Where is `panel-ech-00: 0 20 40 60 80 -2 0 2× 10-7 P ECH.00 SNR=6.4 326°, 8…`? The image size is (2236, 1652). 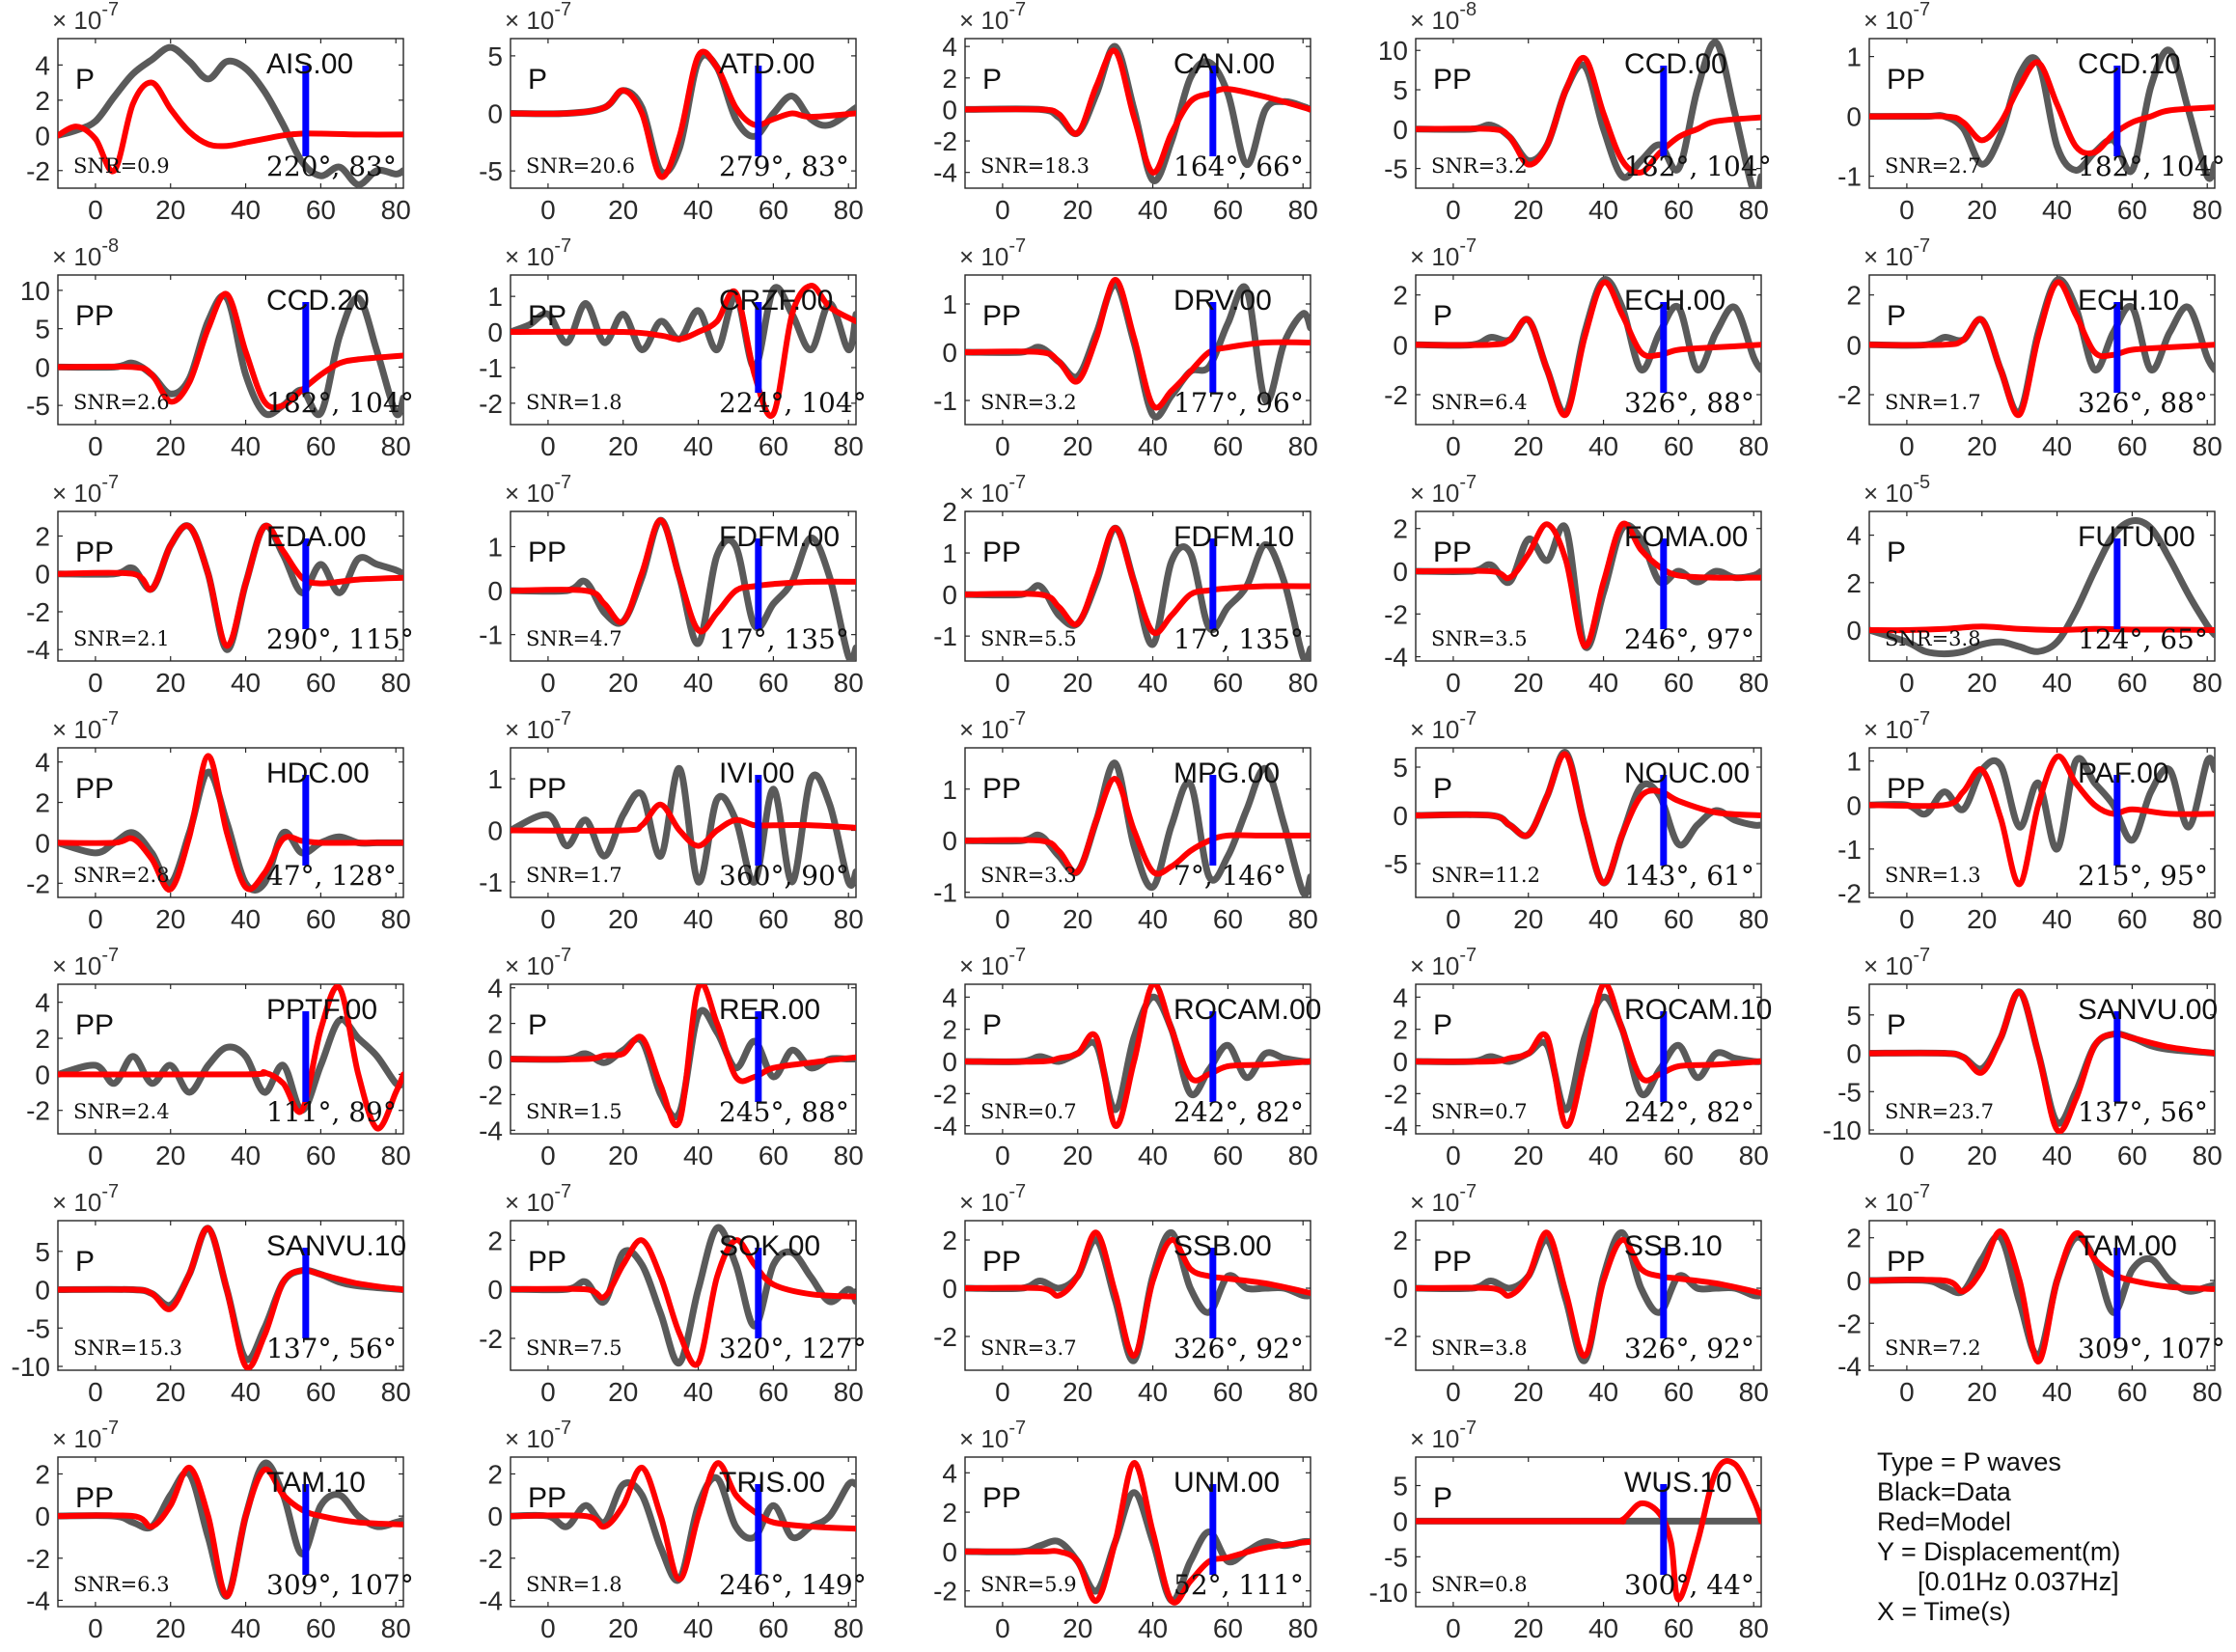 panel-ech-00: 0 20 40 60 80 -2 0 2× 10-7 P ECH.00 SNR=6.4 326°, 8… is located at coordinates (1577, 348).